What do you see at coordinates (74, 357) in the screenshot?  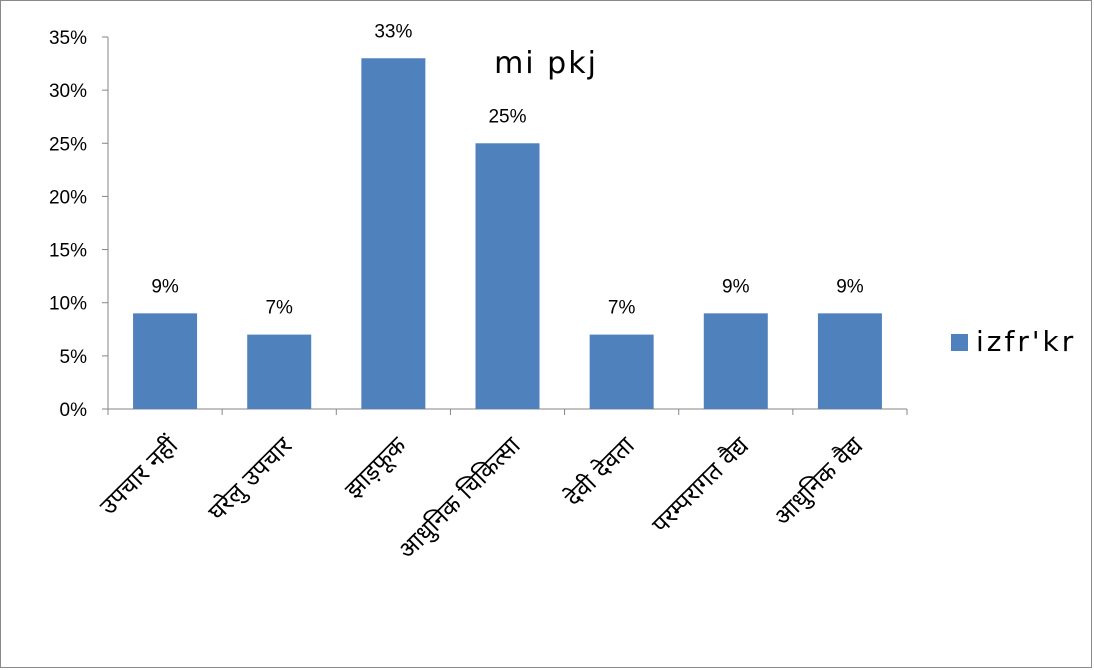 I see `y-tick-label: 5%` at bounding box center [74, 357].